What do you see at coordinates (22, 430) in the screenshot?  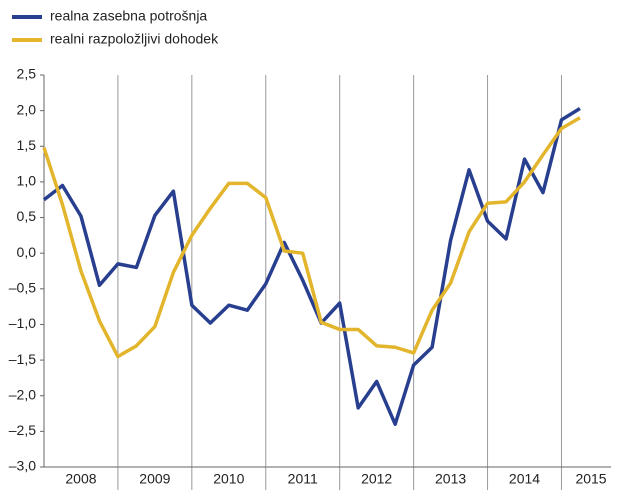 I see `y-tick-label: –2,5` at bounding box center [22, 430].